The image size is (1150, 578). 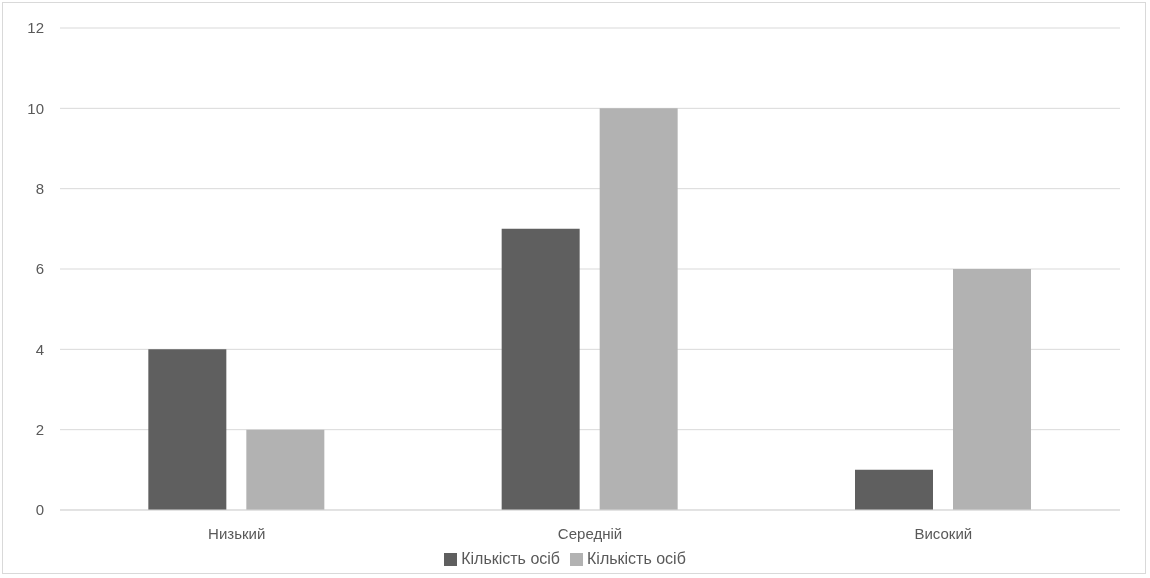 What do you see at coordinates (39, 429) in the screenshot?
I see `y-tick-label: 2` at bounding box center [39, 429].